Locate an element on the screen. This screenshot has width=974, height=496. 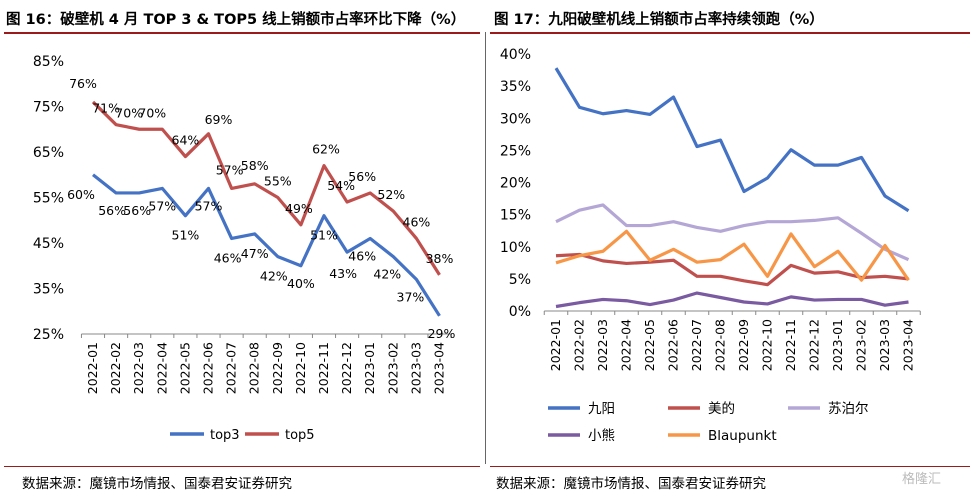
left-data-label-top3: 37% is located at coordinates (411, 296).